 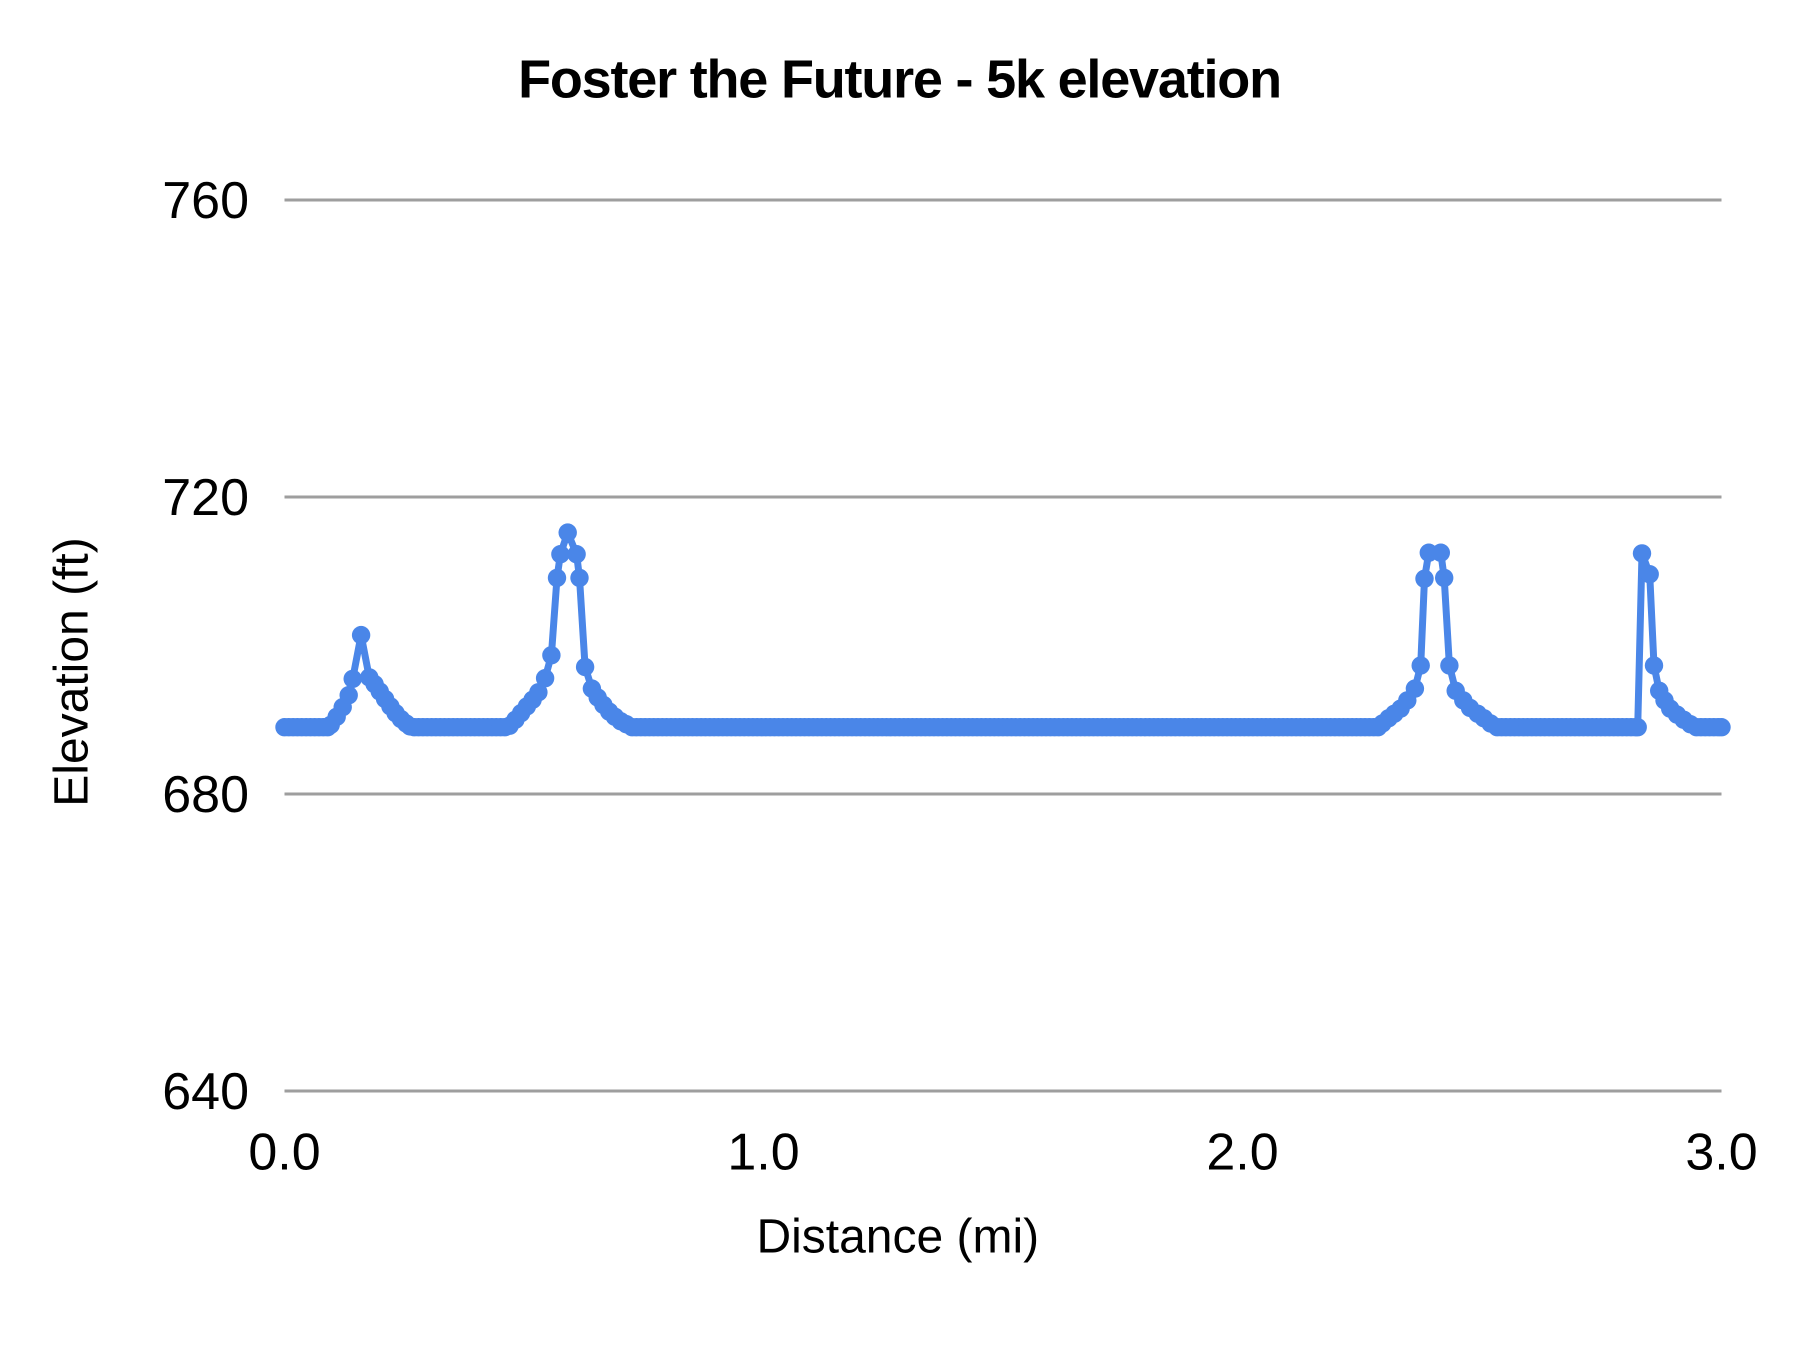 What do you see at coordinates (205, 1092) in the screenshot?
I see `svg-text: 640` at bounding box center [205, 1092].